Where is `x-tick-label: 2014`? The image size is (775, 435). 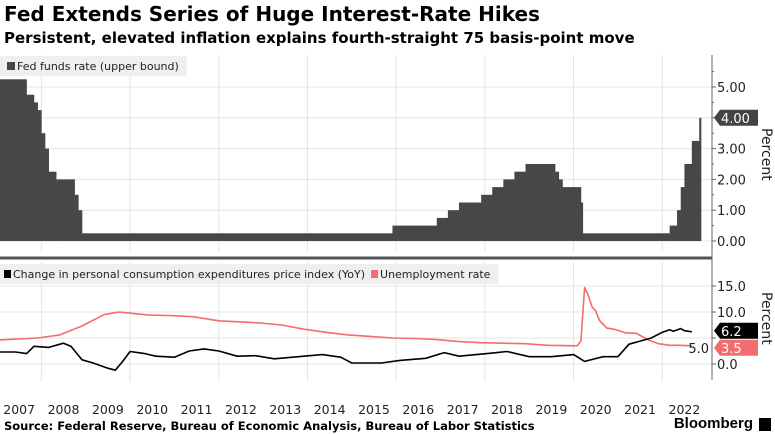
x-tick-label: 2014 is located at coordinates (330, 409).